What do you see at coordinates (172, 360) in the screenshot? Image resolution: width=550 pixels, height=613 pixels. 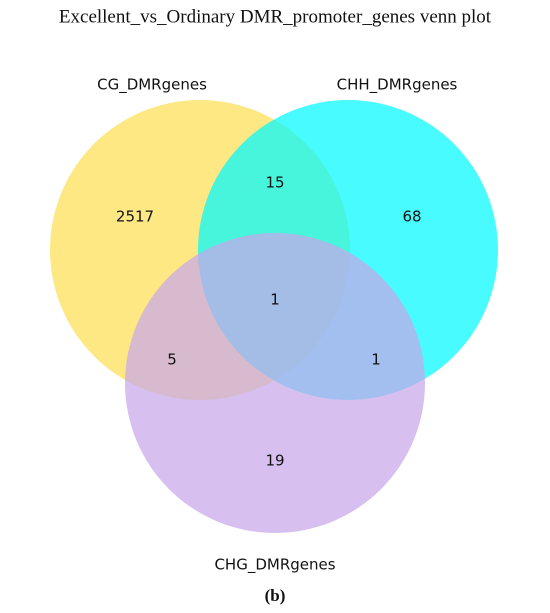 I see `region-count: 5` at bounding box center [172, 360].